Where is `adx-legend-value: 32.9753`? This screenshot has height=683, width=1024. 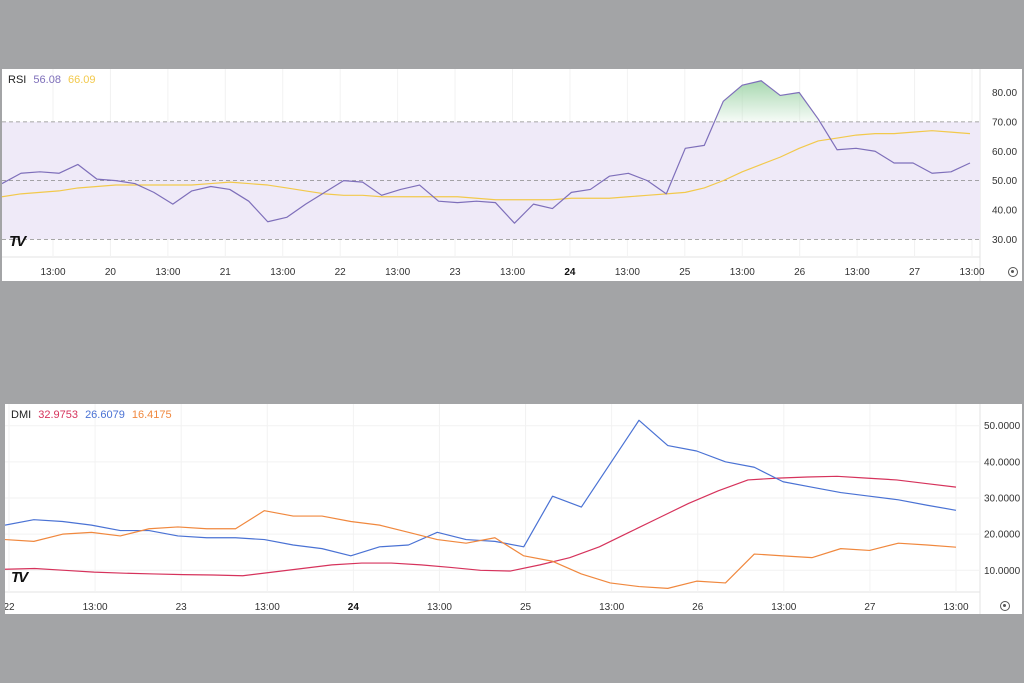 adx-legend-value: 32.9753 is located at coordinates (58, 415).